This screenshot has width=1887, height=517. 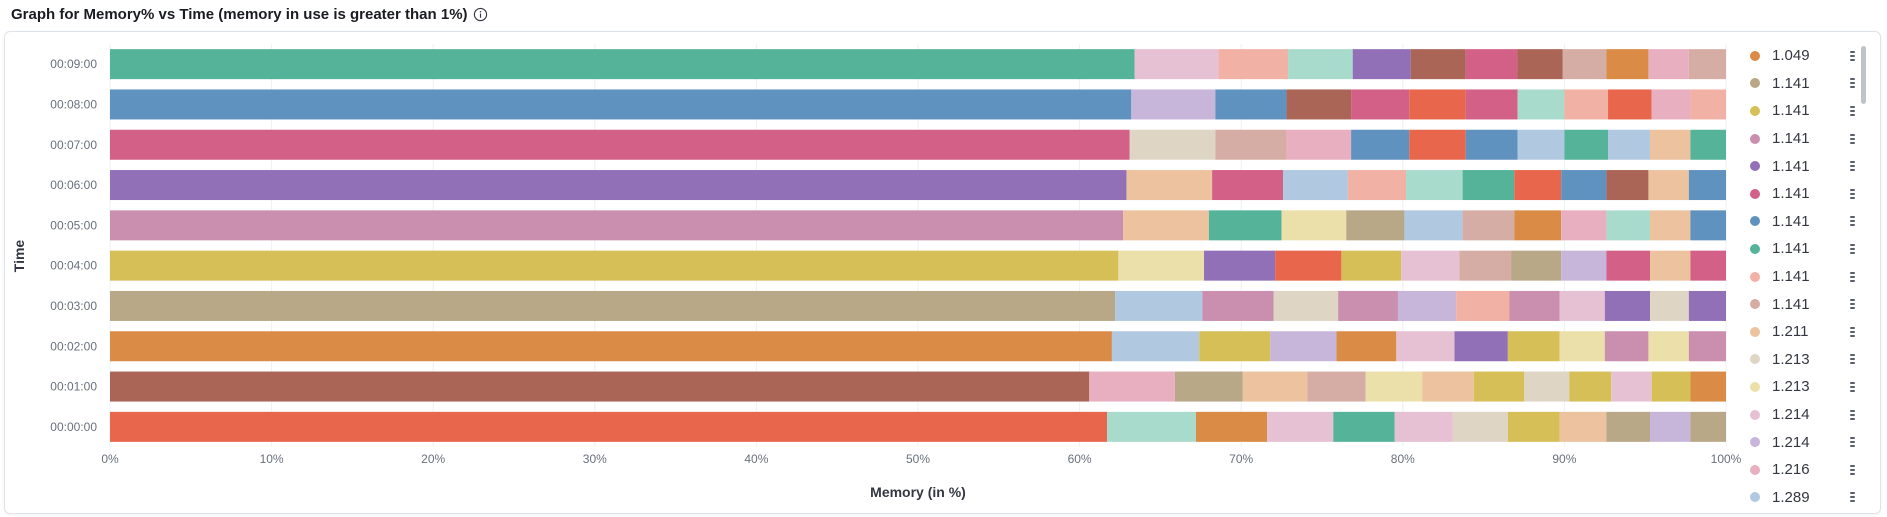 What do you see at coordinates (1863, 259) in the screenshot?
I see `legend-scrollbar` at bounding box center [1863, 259].